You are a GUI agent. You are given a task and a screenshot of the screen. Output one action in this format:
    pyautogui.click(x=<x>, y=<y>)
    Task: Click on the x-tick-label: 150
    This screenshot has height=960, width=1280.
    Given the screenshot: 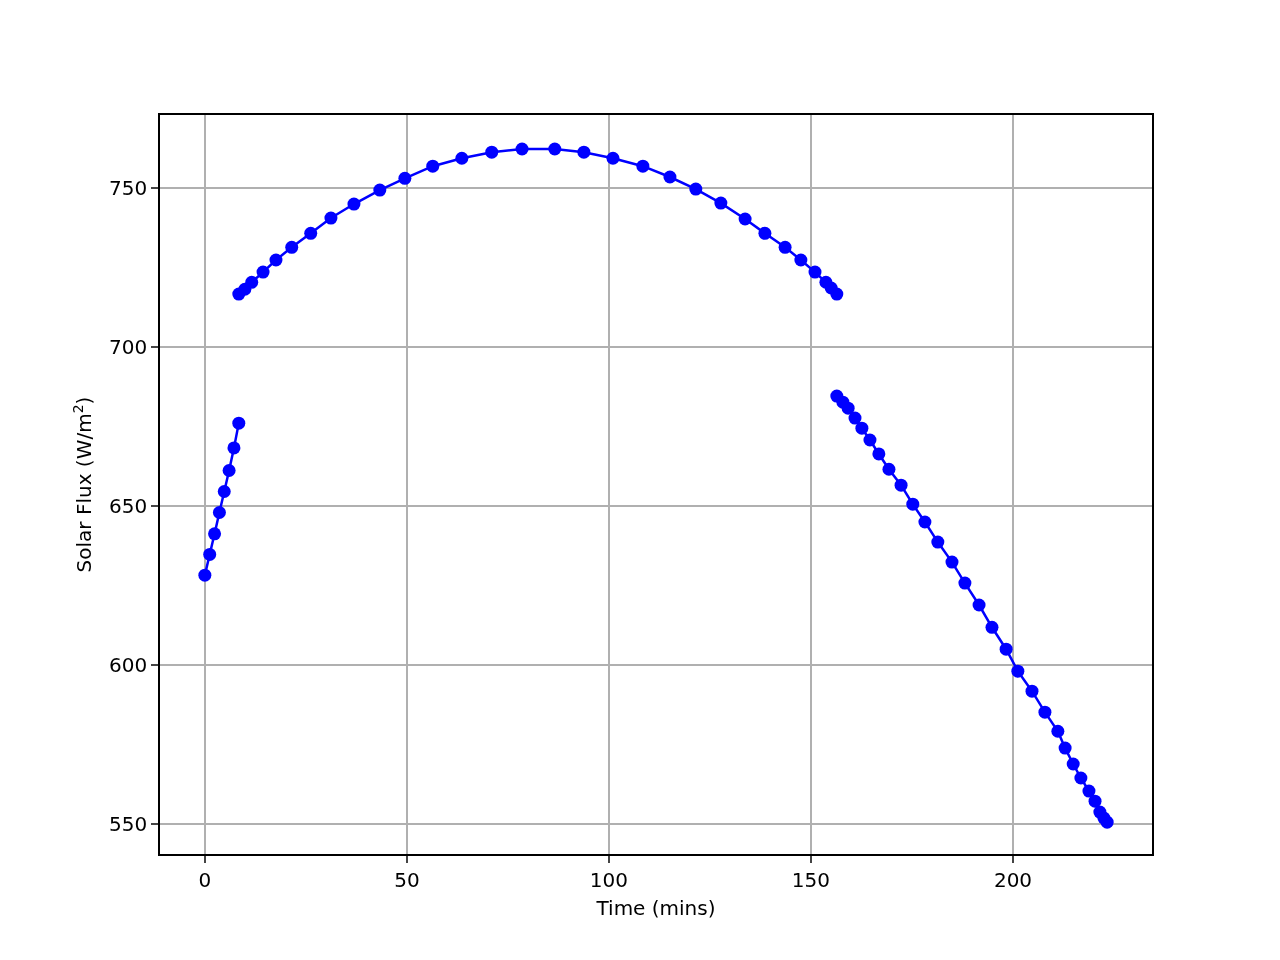 What is the action you would take?
    pyautogui.click(x=811, y=879)
    